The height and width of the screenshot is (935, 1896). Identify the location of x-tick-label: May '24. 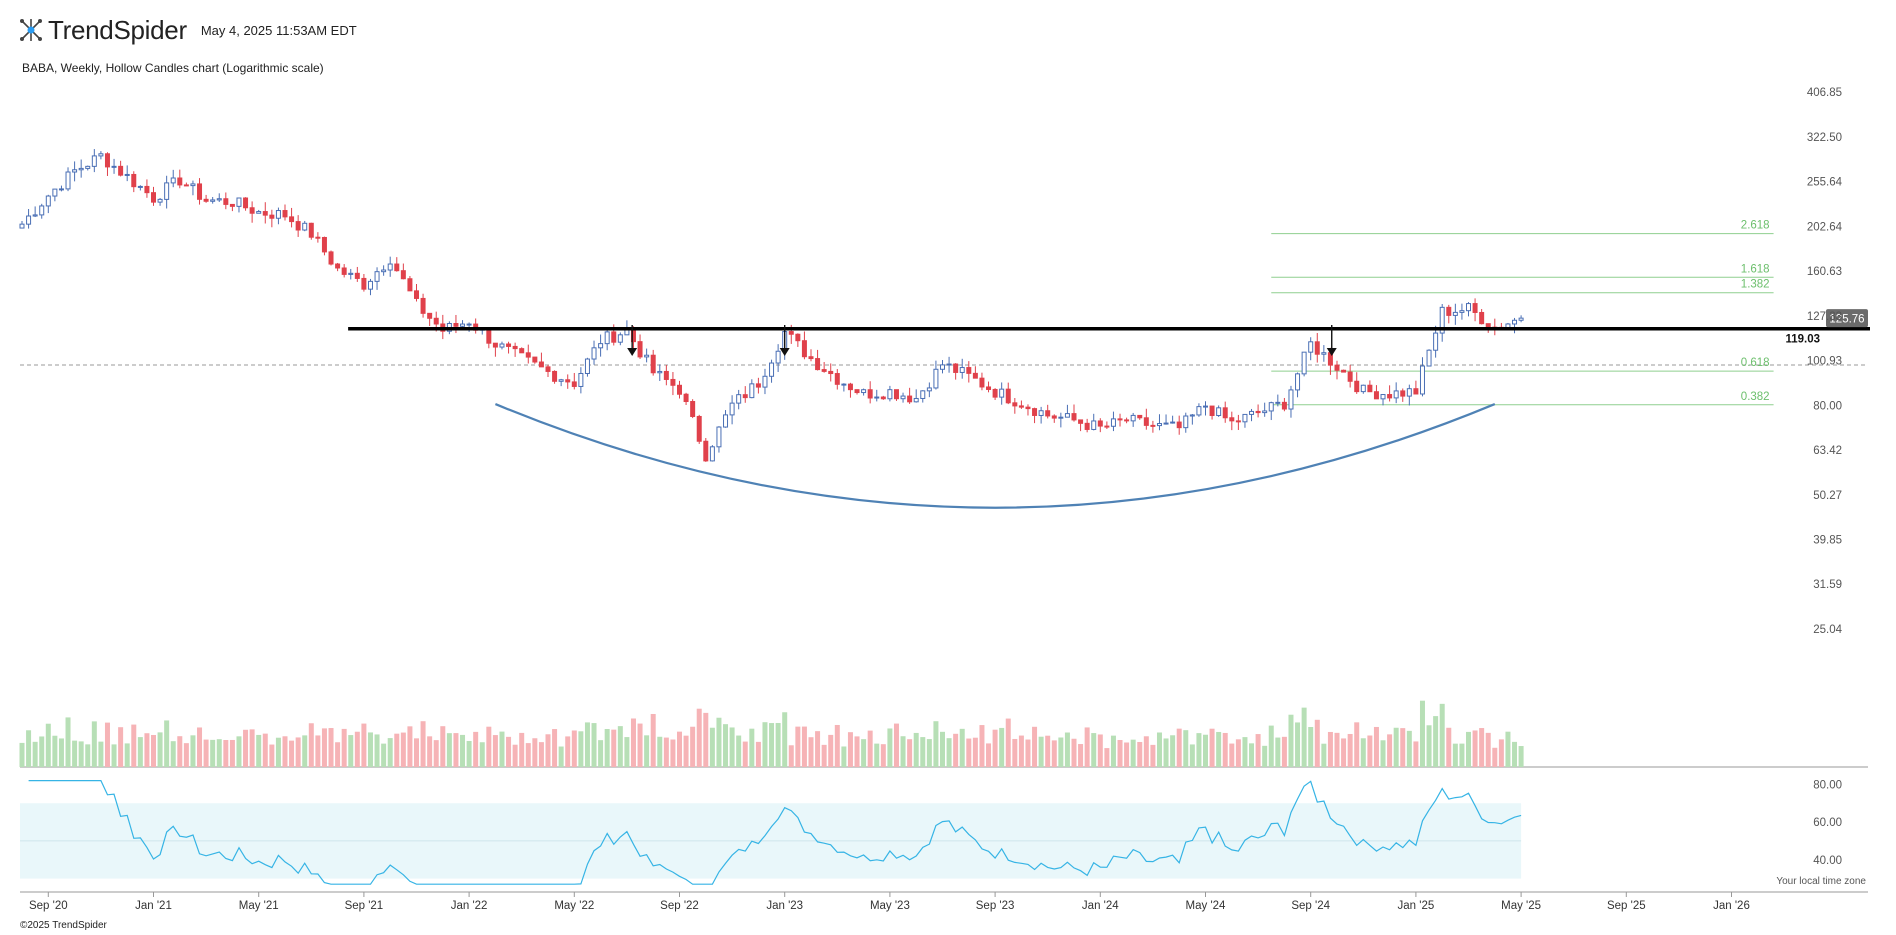
(1206, 906).